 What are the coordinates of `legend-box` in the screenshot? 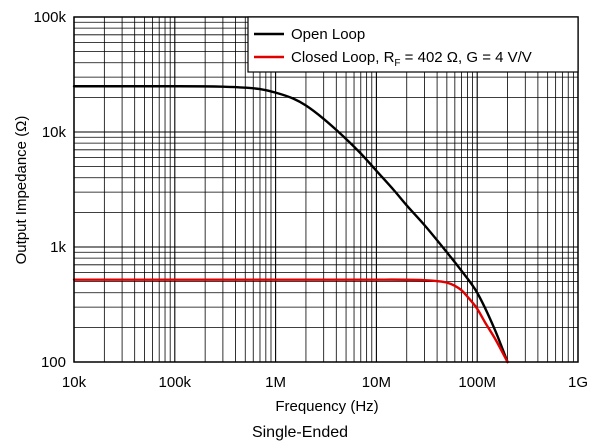 It's located at (413, 44).